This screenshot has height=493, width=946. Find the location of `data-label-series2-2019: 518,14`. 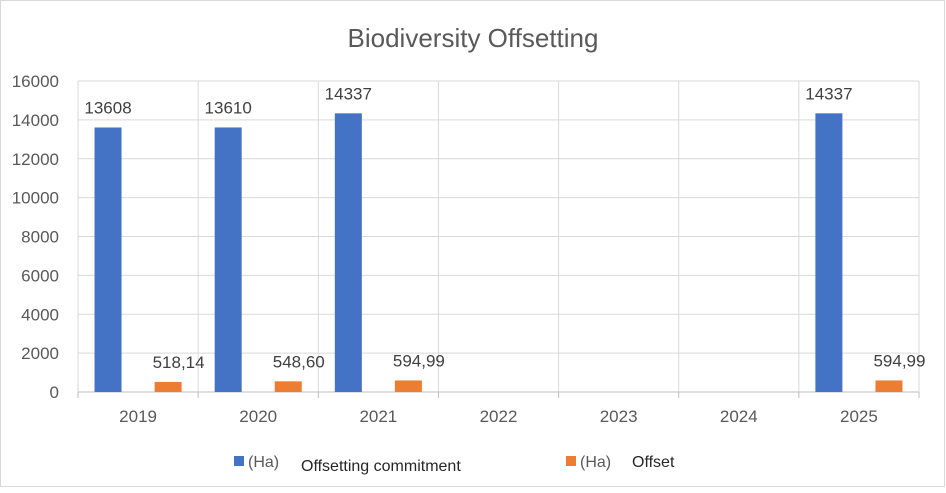

data-label-series2-2019: 518,14 is located at coordinates (179, 362).